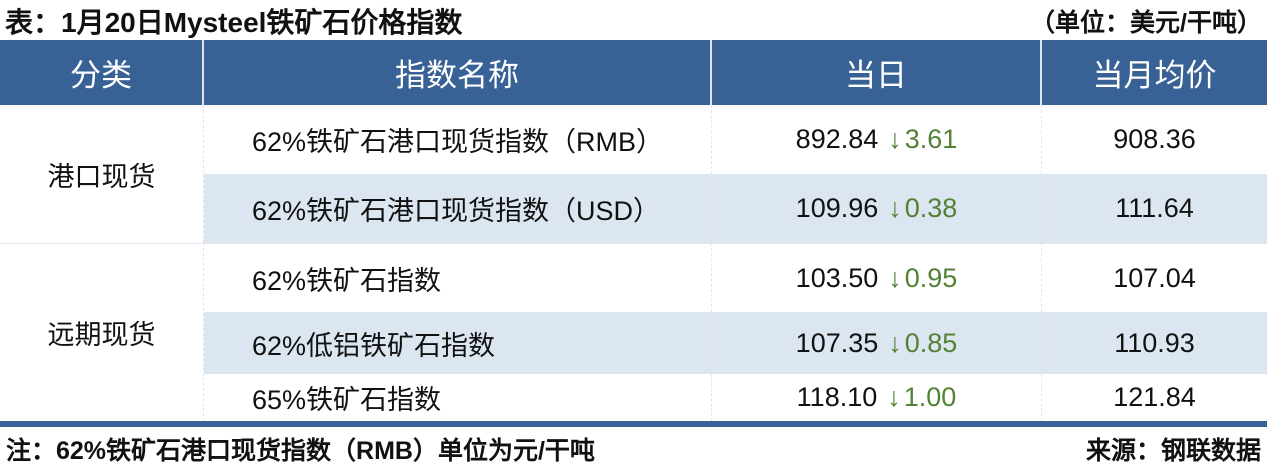 Image resolution: width=1267 pixels, height=470 pixels. Describe the element at coordinates (102, 332) in the screenshot. I see `category-cell-forward-spot: 远期现货` at that location.